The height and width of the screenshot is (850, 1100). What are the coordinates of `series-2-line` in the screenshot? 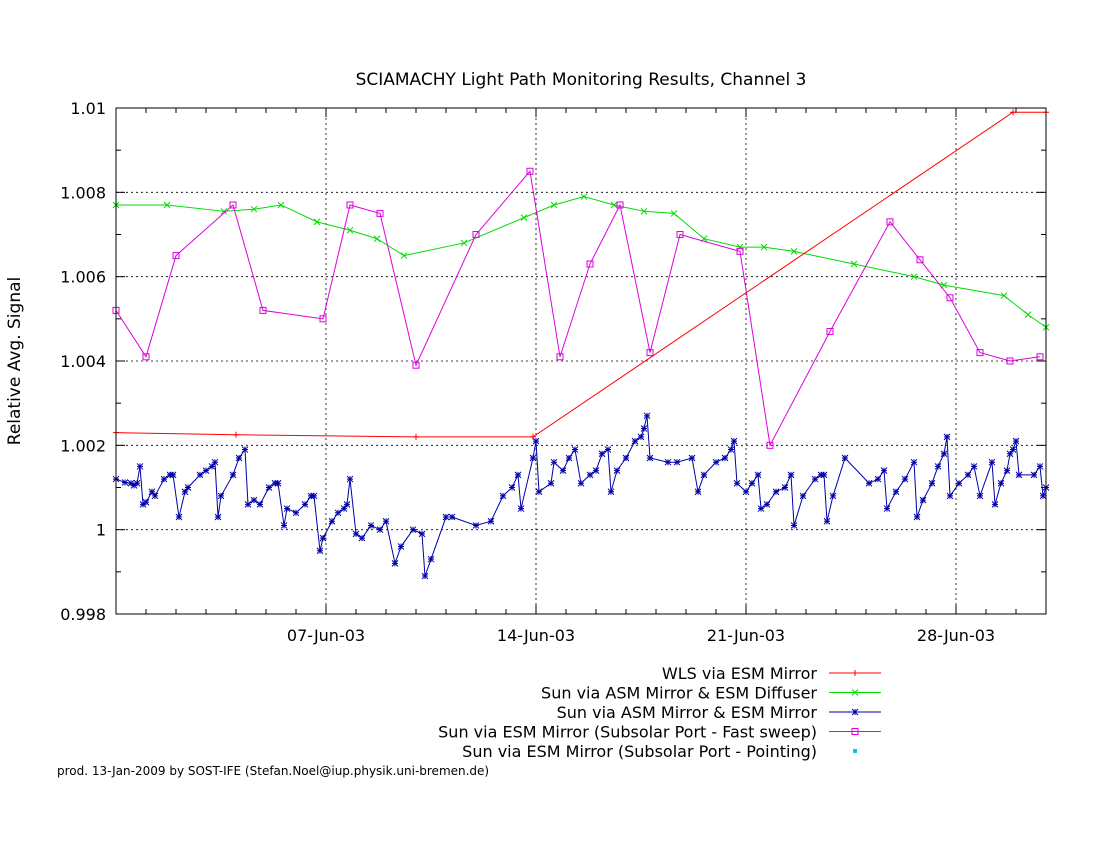 It's located at (581, 262).